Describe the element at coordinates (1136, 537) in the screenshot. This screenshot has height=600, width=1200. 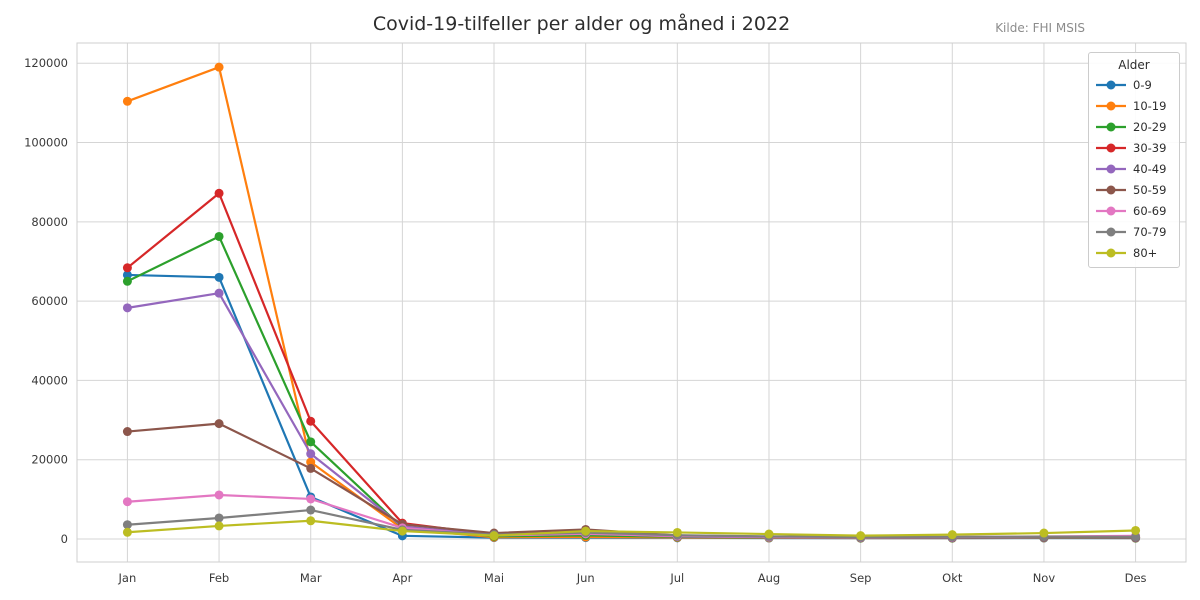
I see `data-point-70-79-Des` at that location.